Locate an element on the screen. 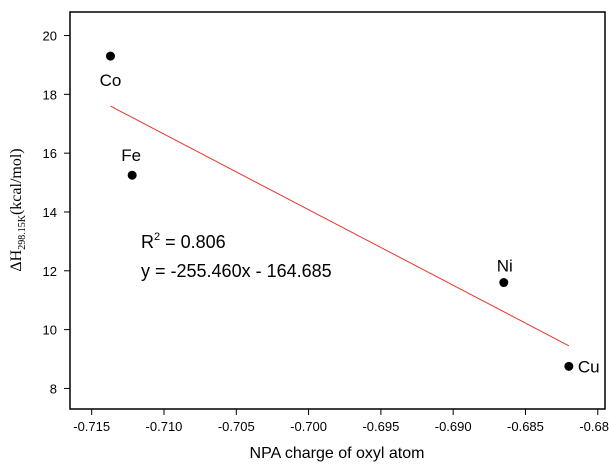 This screenshot has width=609, height=464. y-axis-title-main: ΔH is located at coordinates (16, 260).